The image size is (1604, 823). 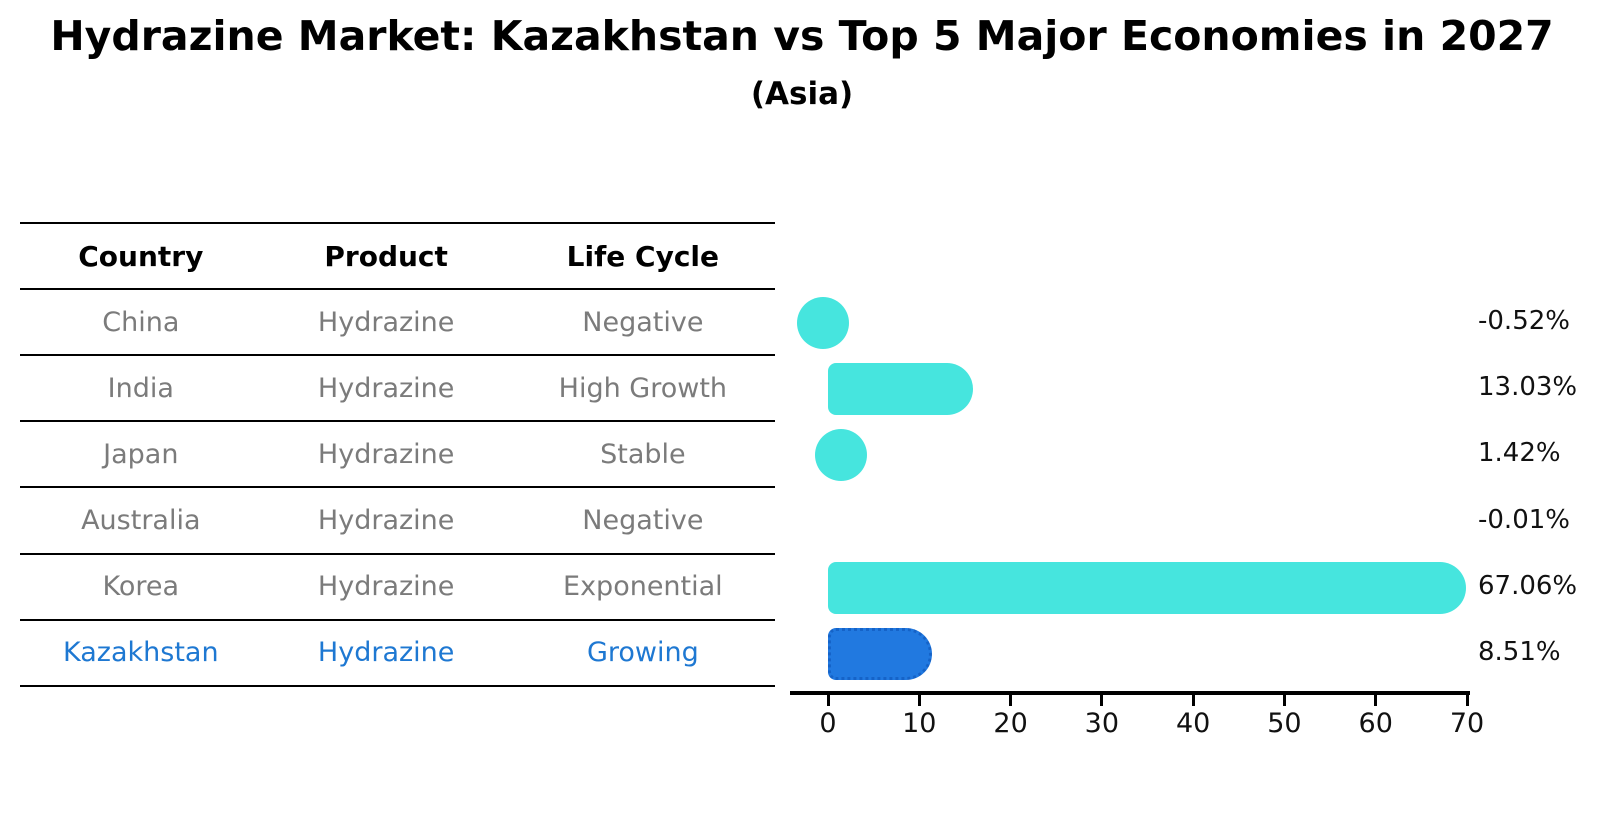 I want to click on life-cycle-cell: Exponential, so click(x=643, y=587).